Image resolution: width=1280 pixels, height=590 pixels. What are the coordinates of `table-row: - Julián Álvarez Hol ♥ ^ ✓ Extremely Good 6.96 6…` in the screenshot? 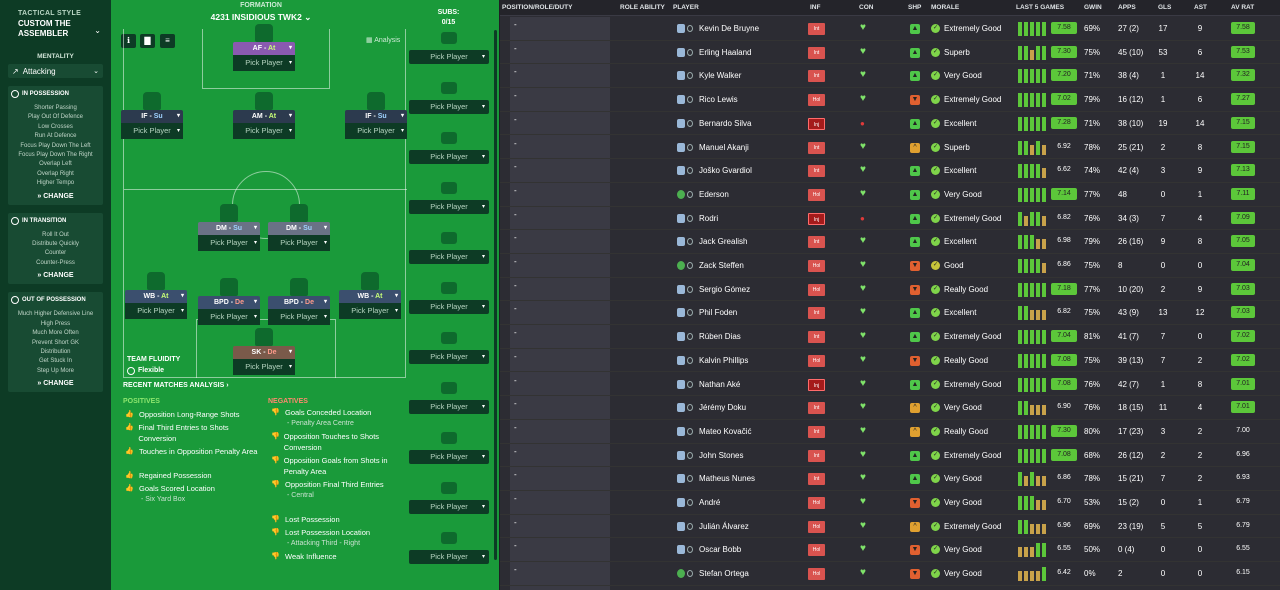 It's located at (890, 527).